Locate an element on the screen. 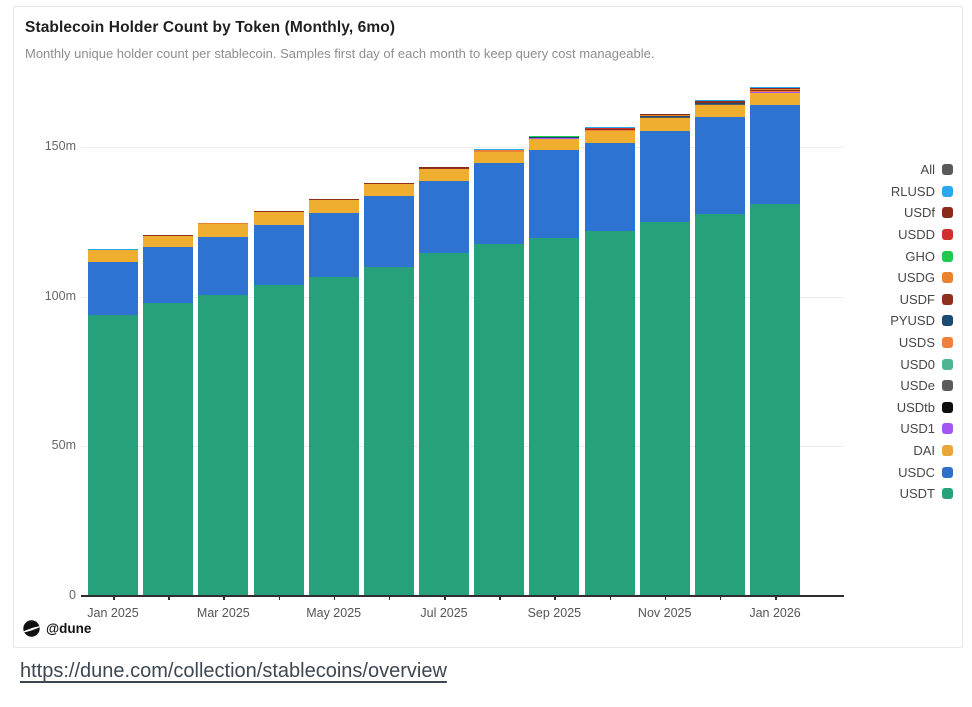 The height and width of the screenshot is (707, 972). legend-swatch-usdtb is located at coordinates (947, 407).